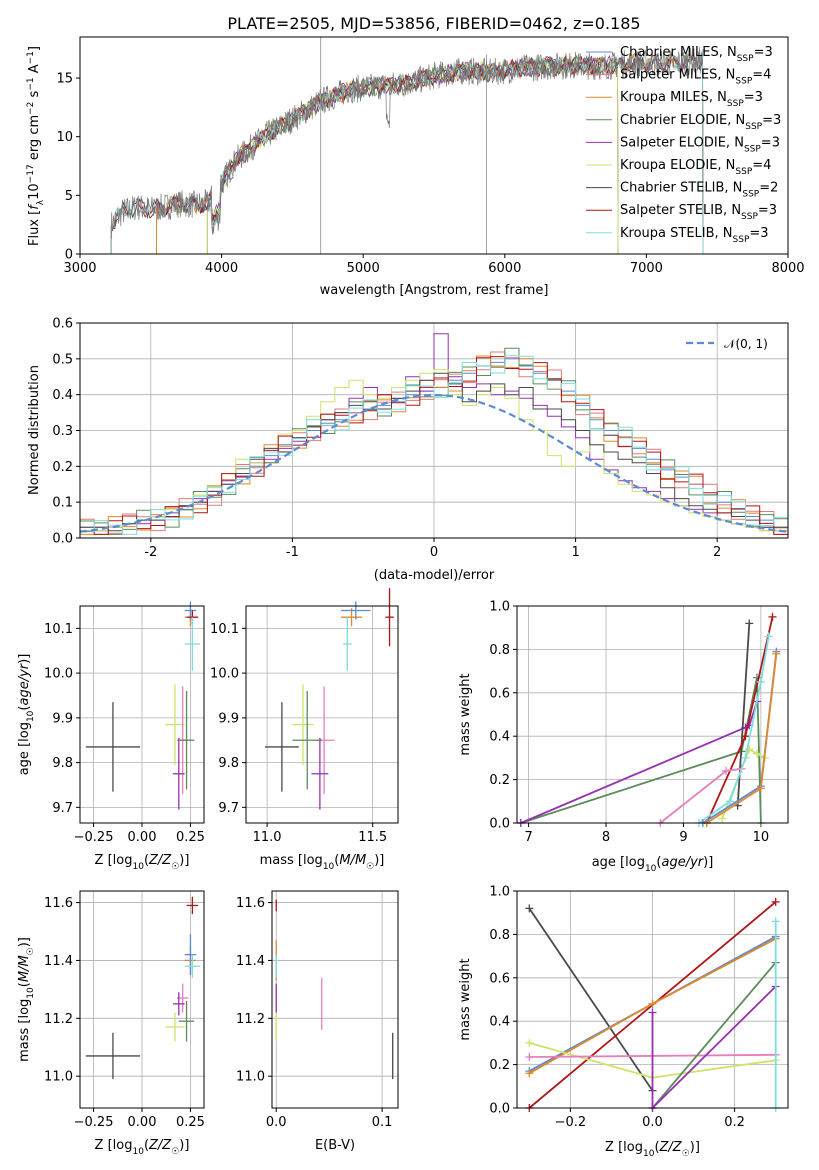 This screenshot has height=1170, width=819. What do you see at coordinates (34, 430) in the screenshot?
I see `hist-ylabel: Normed distribution` at bounding box center [34, 430].